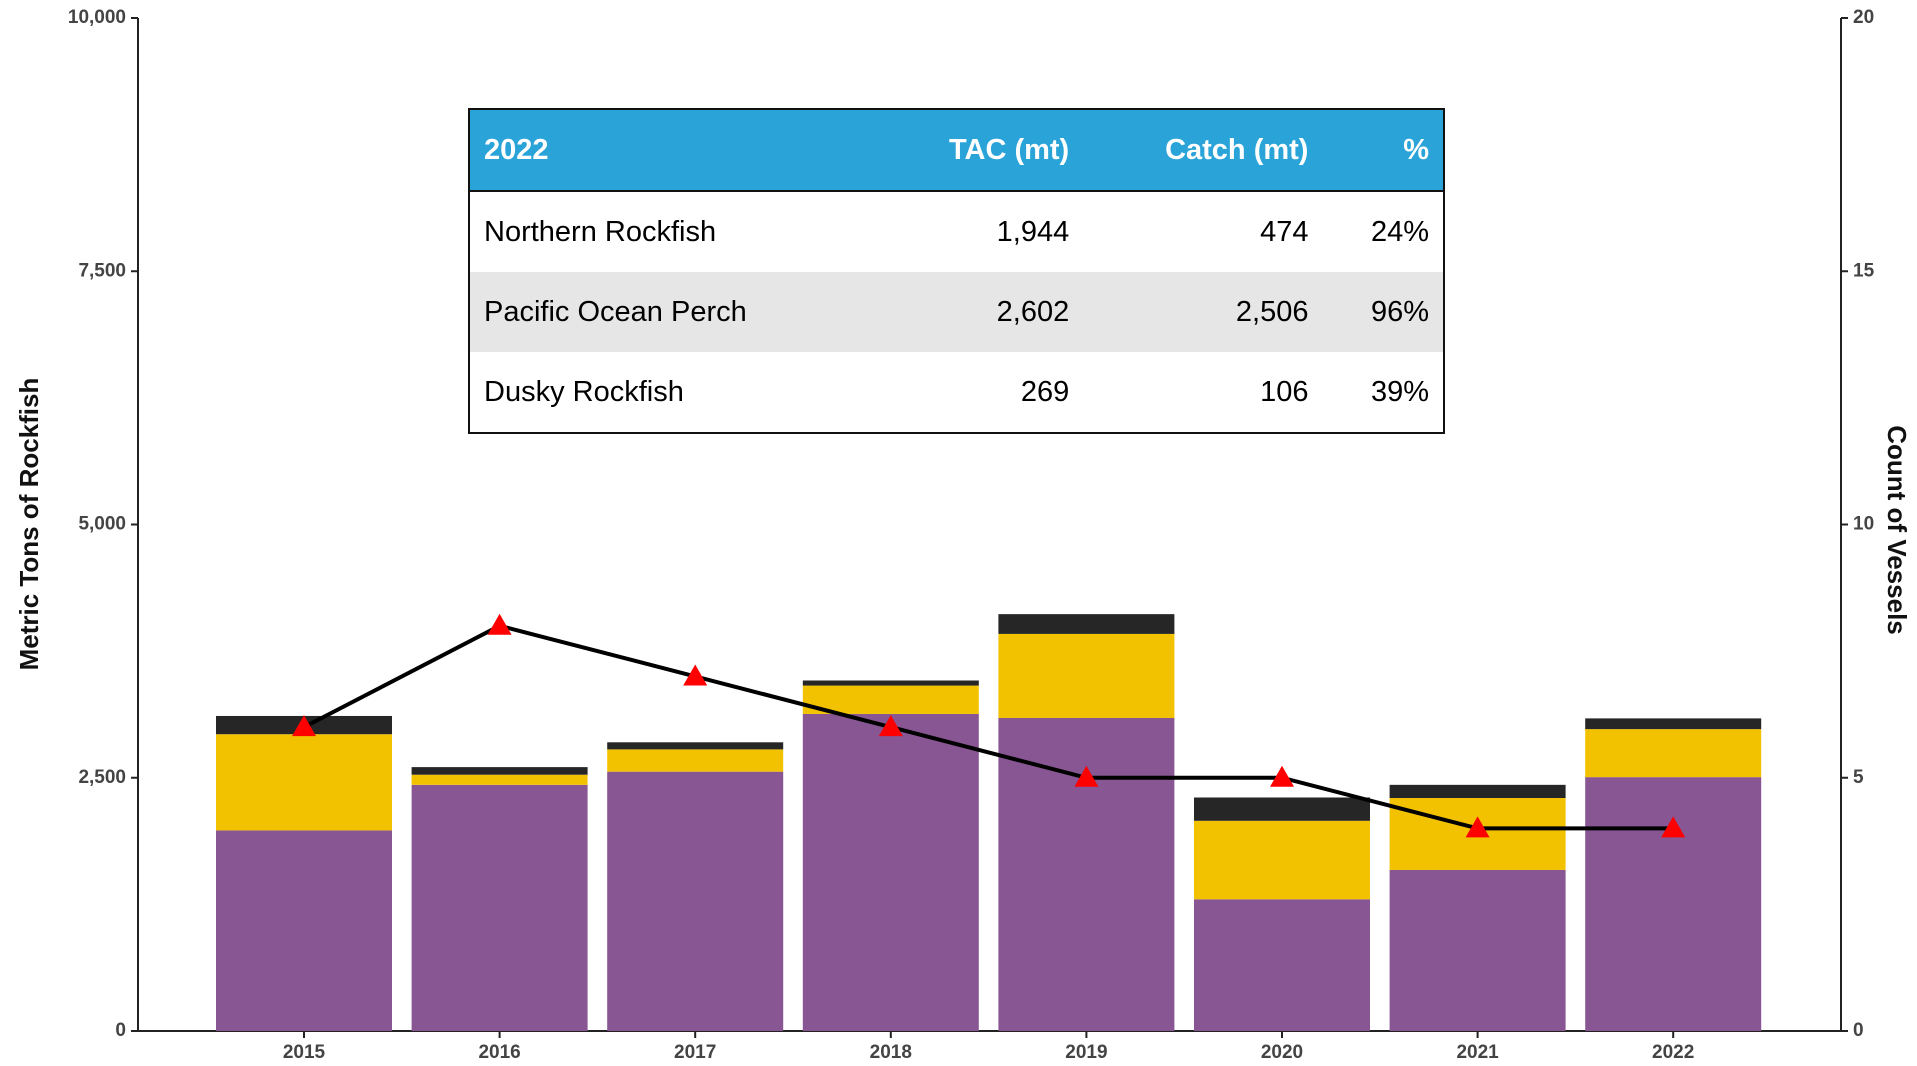 This screenshot has height=1066, width=1917. What do you see at coordinates (304, 1052) in the screenshot?
I see `x-tick-label: 2015` at bounding box center [304, 1052].